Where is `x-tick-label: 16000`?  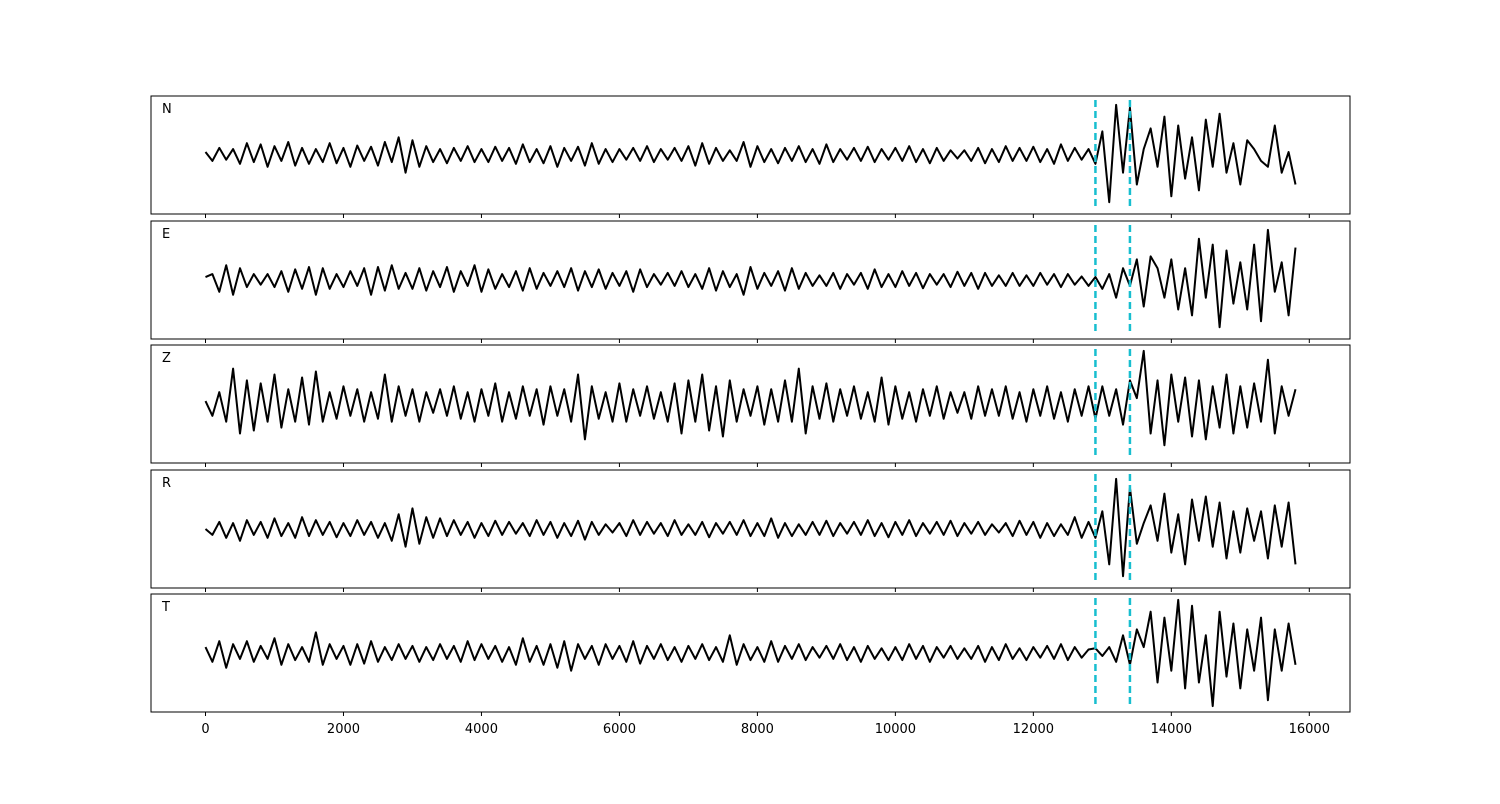 x-tick-label: 16000 is located at coordinates (1309, 729).